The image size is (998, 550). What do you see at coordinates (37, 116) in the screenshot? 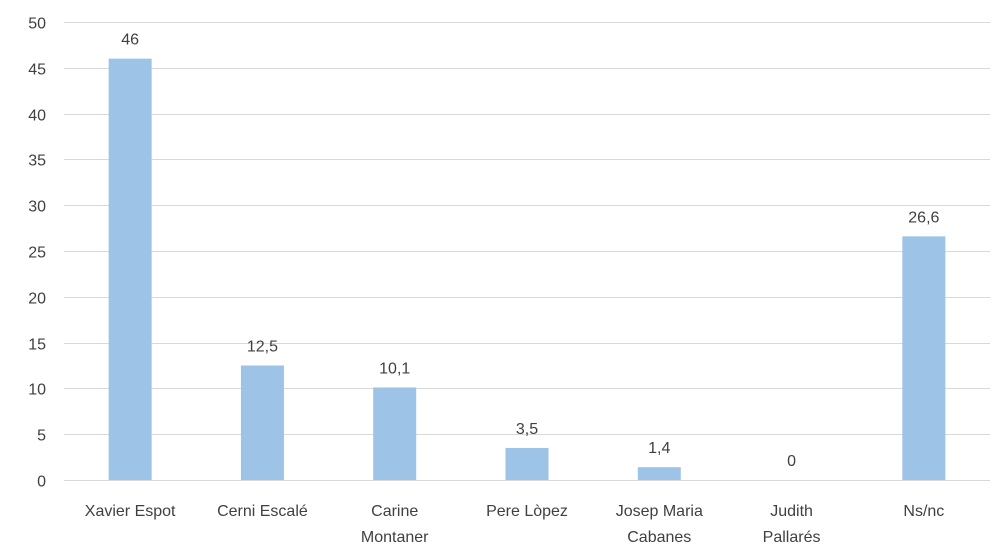
I see `y-tick-label-40: 40` at bounding box center [37, 116].